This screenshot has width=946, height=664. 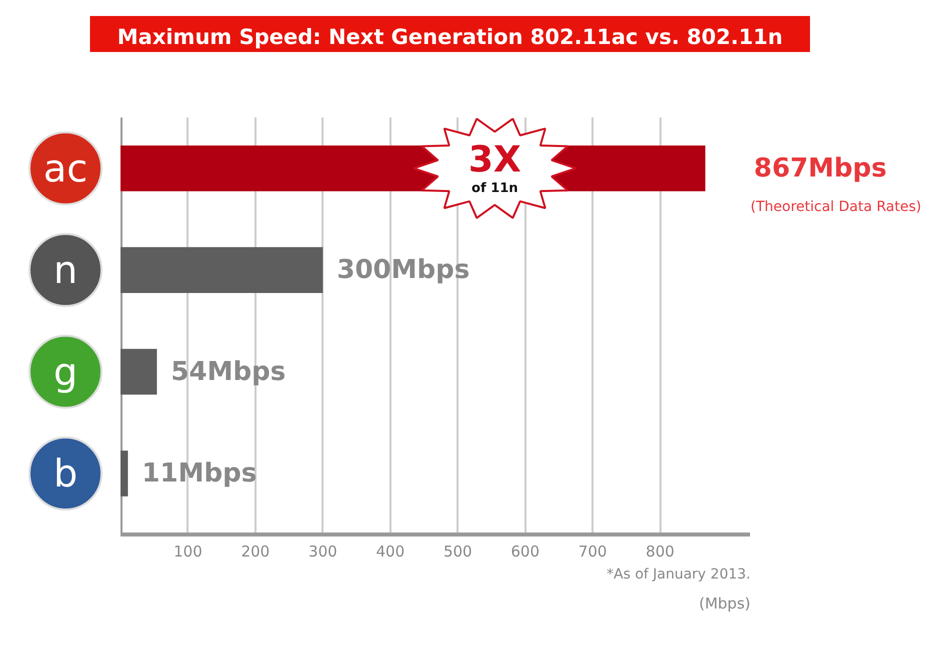 I want to click on x-tick-label: 400, so click(x=390, y=551).